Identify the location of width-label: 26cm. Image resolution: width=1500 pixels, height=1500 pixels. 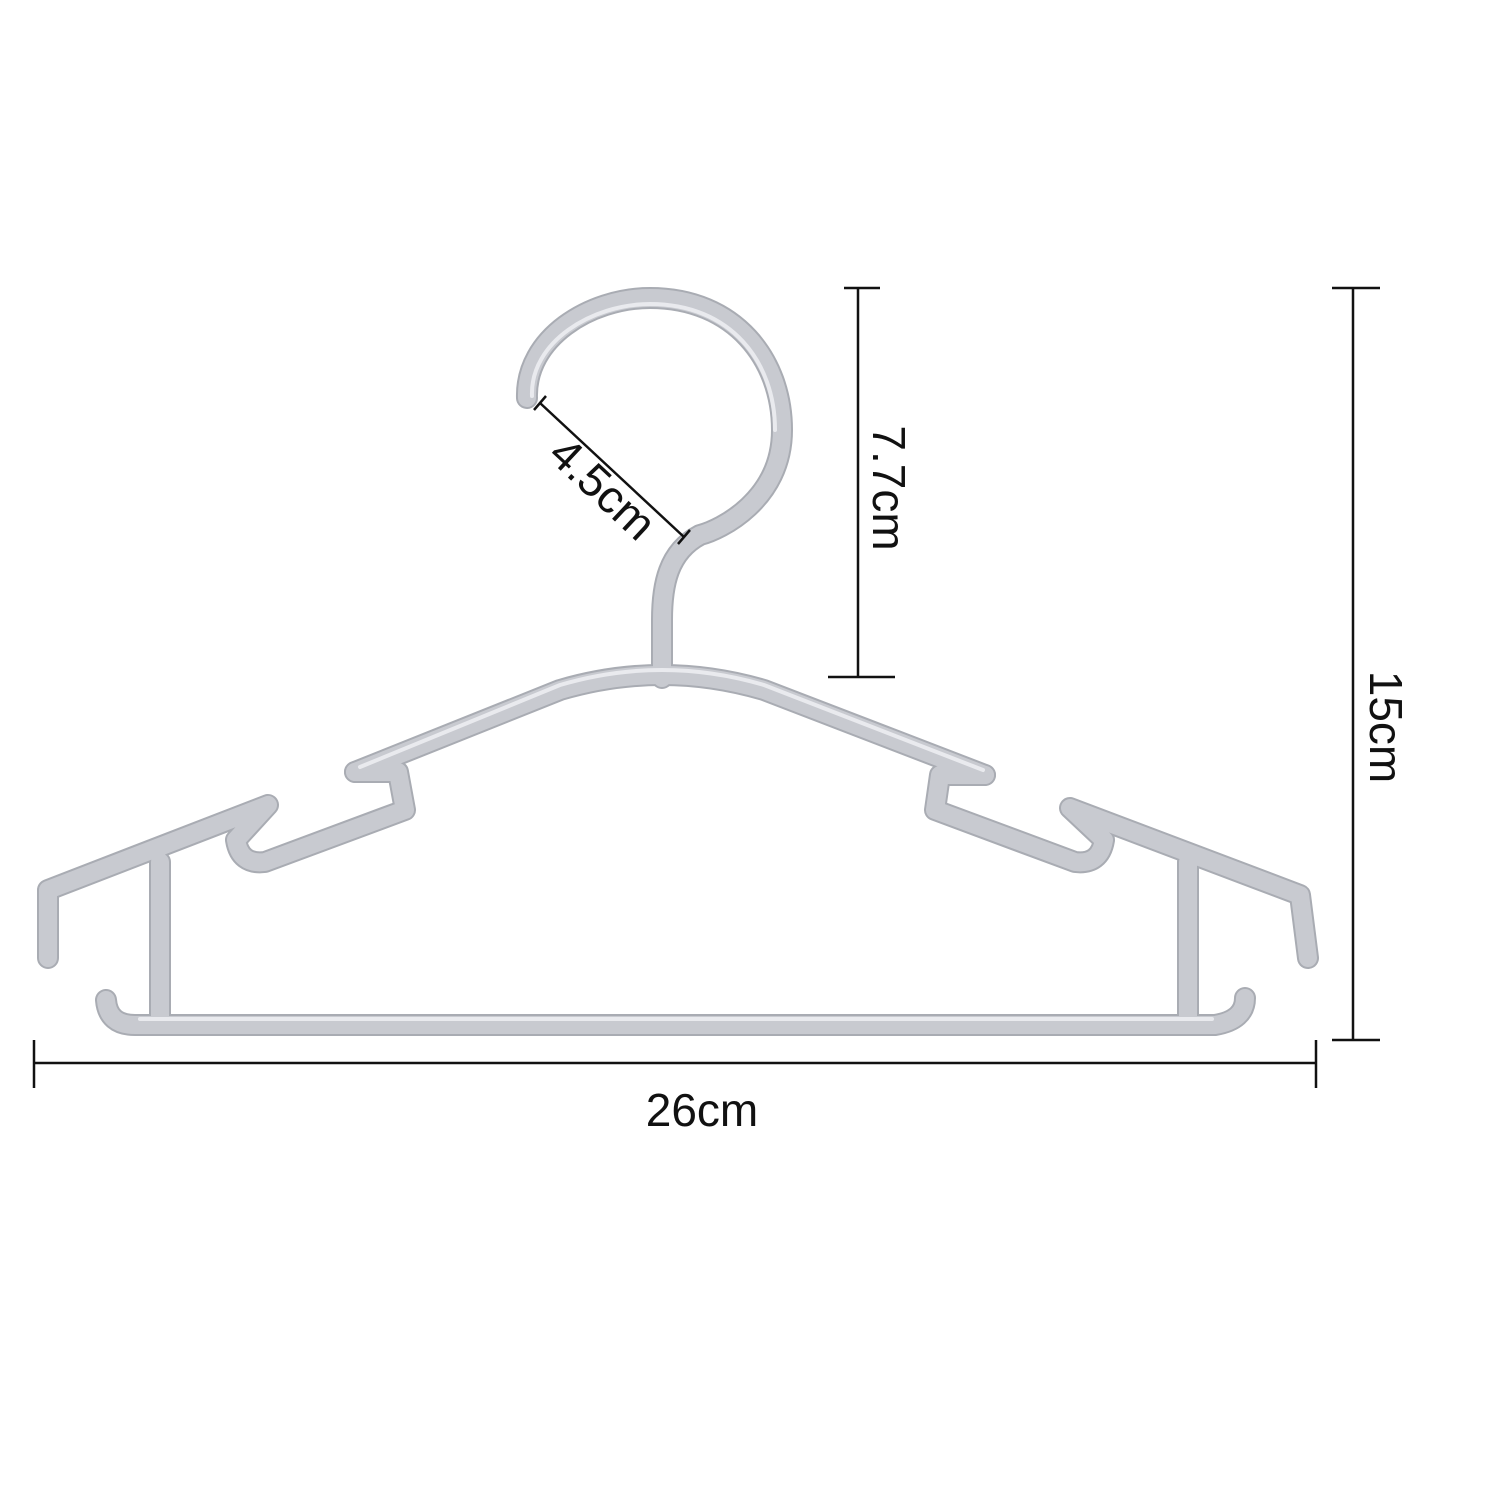
(702, 1110).